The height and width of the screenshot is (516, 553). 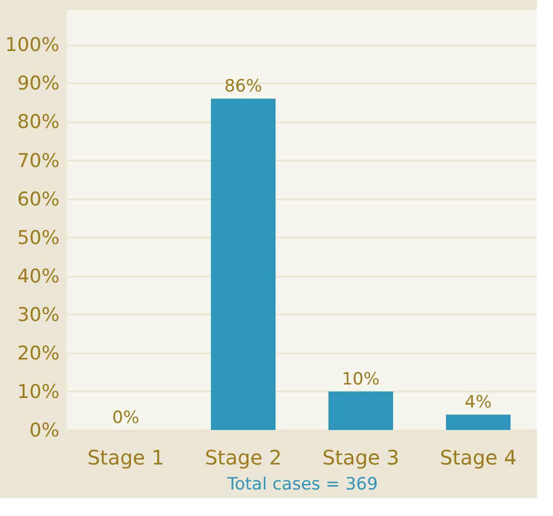 I want to click on y-tick-label: 100%, so click(x=32, y=45).